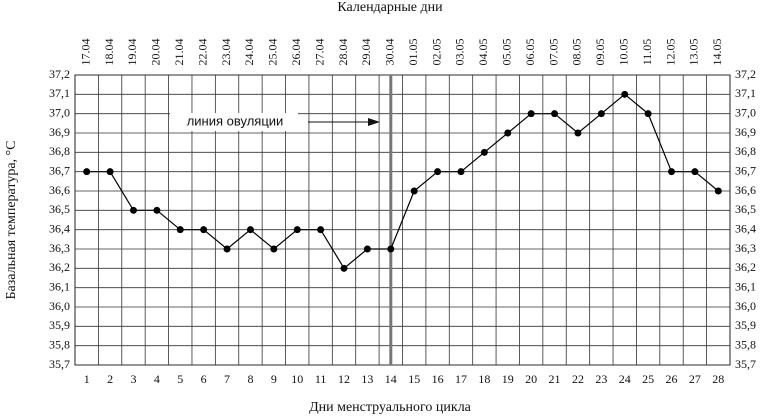 This screenshot has height=416, width=765. I want to click on x-tick-label: 18, so click(484, 379).